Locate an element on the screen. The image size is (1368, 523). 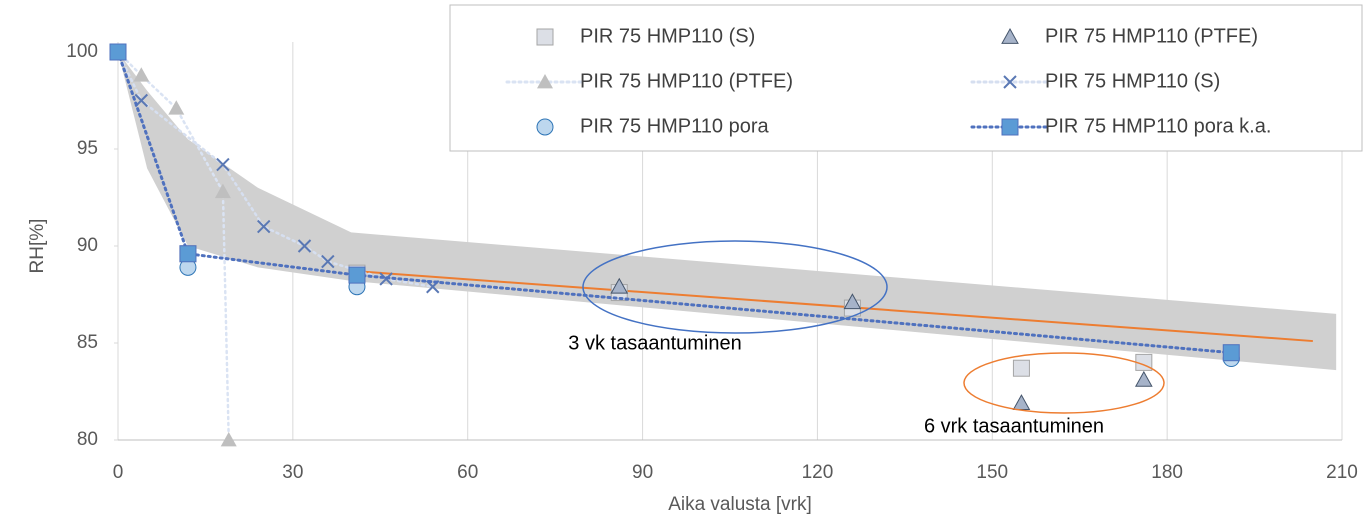
x-axis-title: Aika valusta [vrk] is located at coordinates (740, 504).